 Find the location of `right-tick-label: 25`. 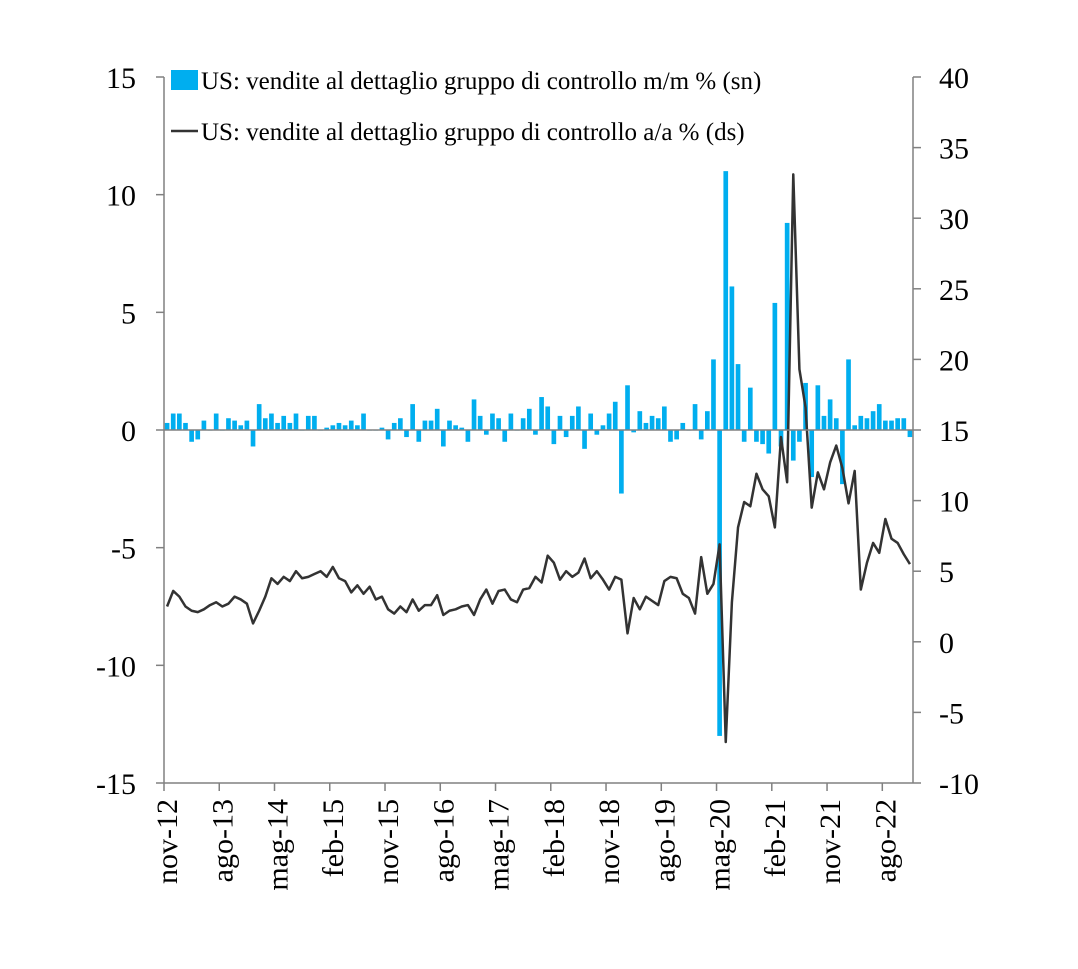

right-tick-label: 25 is located at coordinates (954, 290).